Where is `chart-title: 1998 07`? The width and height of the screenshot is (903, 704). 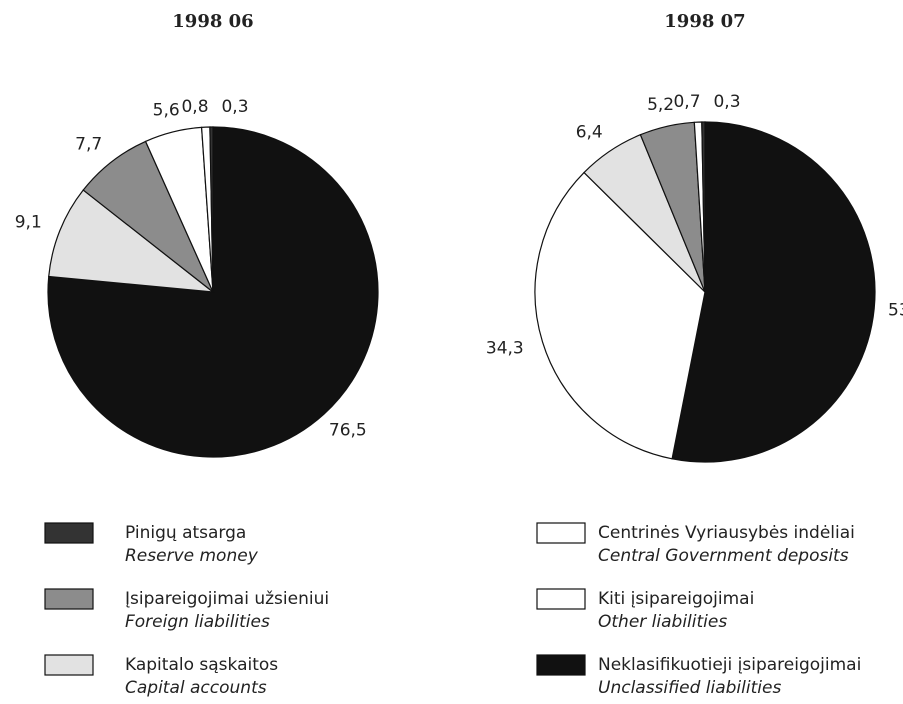
chart-title: 1998 07 is located at coordinates (704, 21).